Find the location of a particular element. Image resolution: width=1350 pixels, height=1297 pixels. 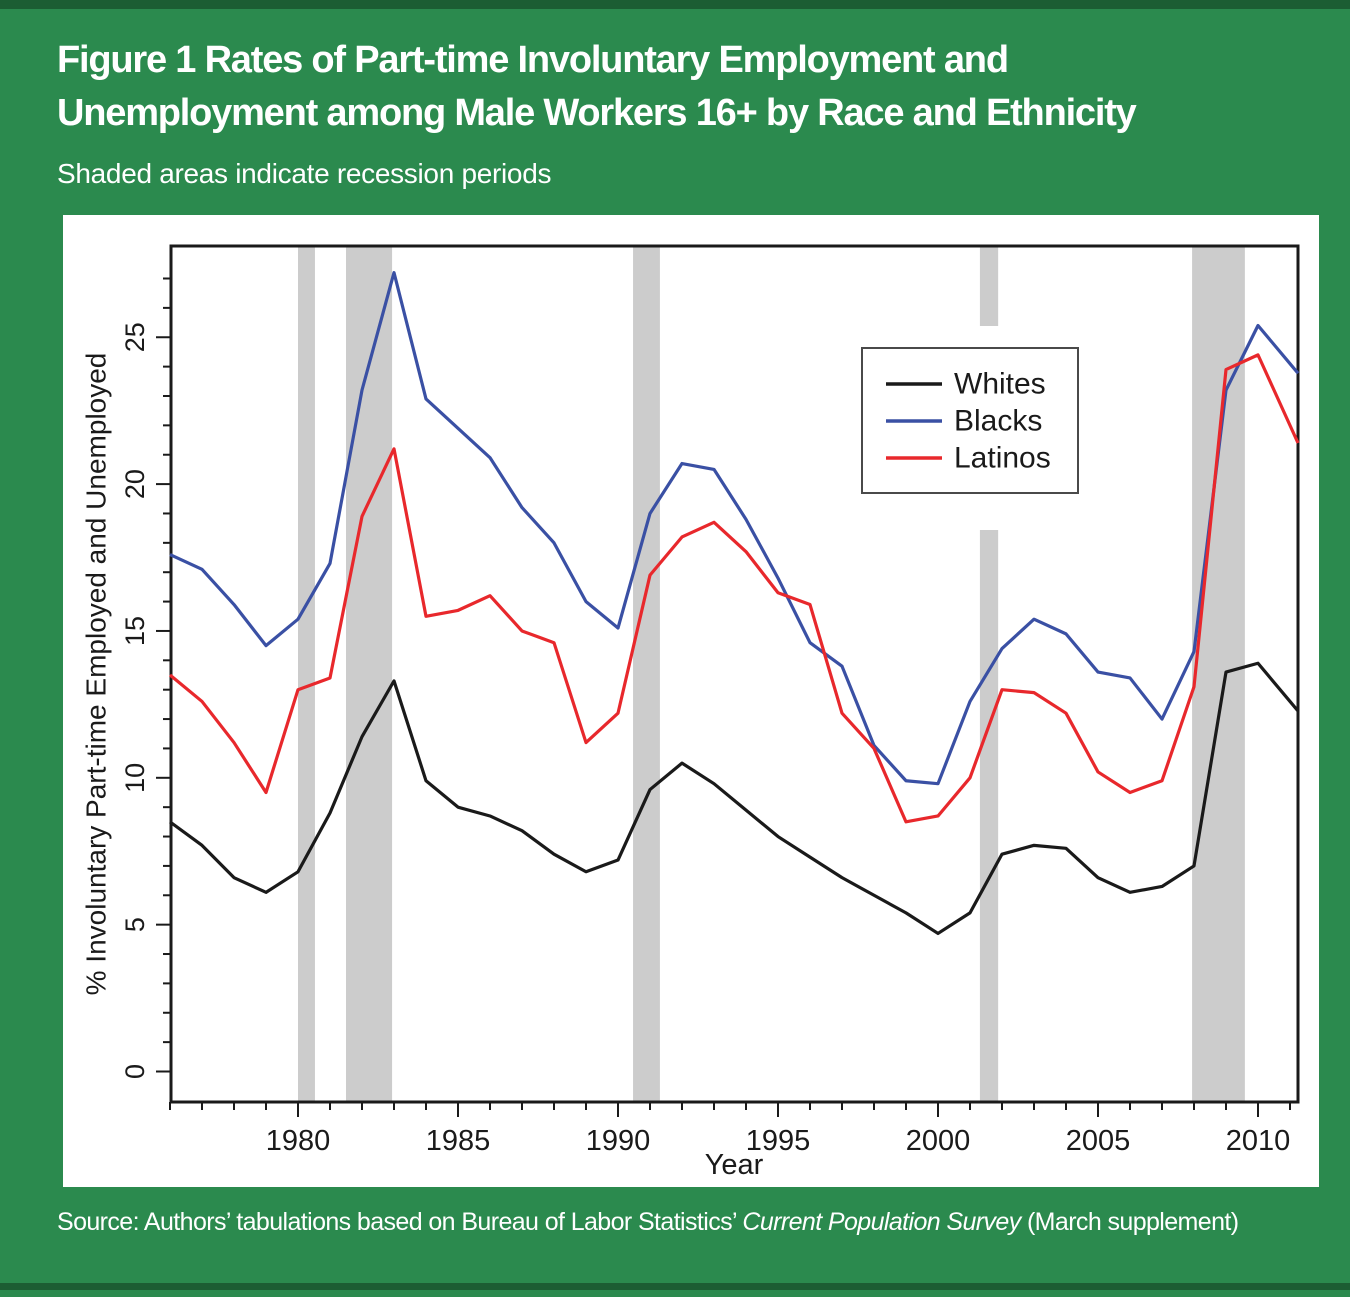

x-tick-label: 2000 is located at coordinates (938, 1141).